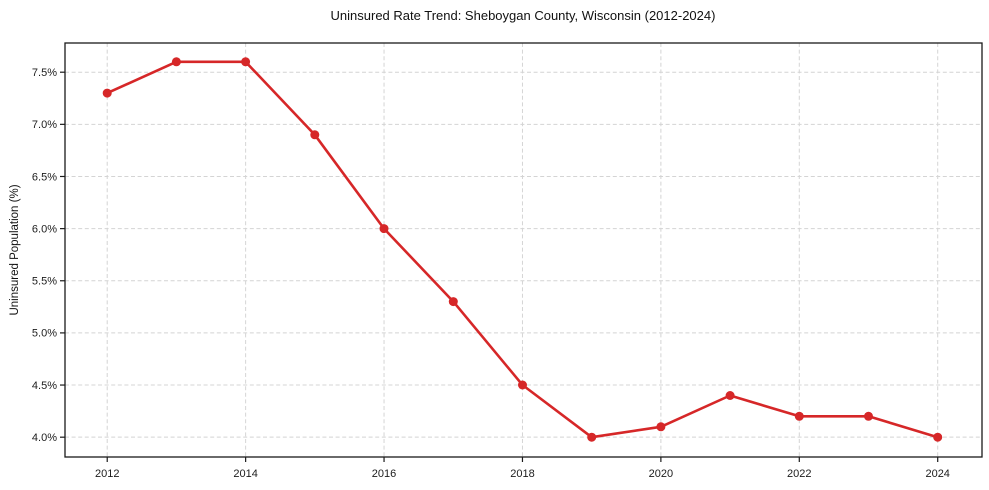  What do you see at coordinates (44, 73) in the screenshot?
I see `y-tick-label: 7.5%` at bounding box center [44, 73].